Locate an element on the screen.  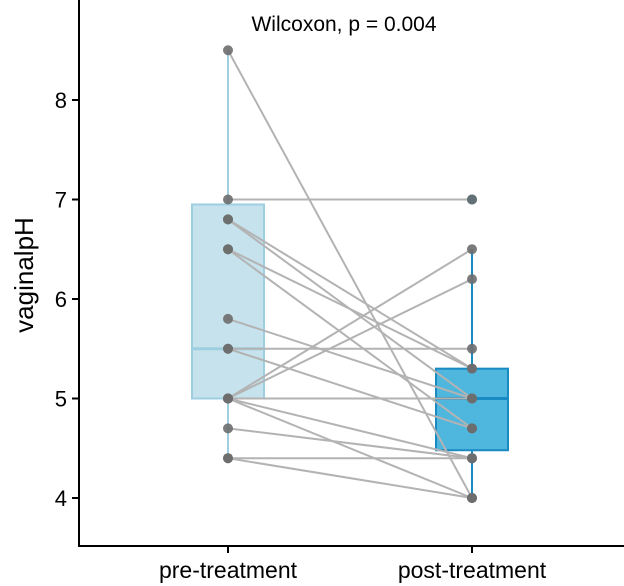
y-tick-label-7: 7 is located at coordinates (61, 200).